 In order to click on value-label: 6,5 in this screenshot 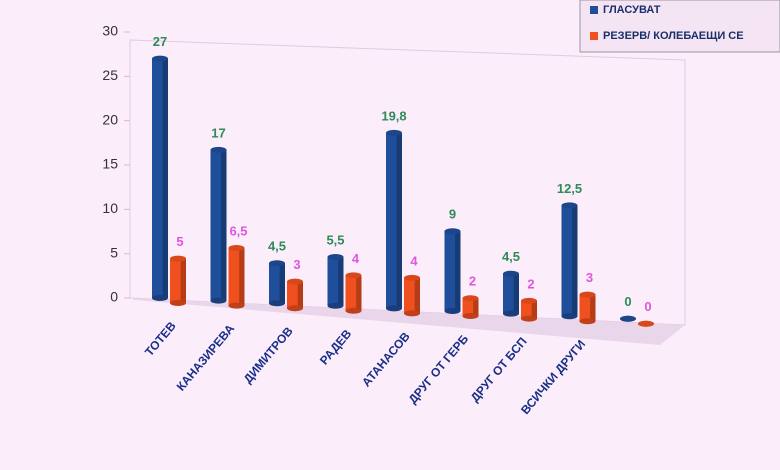, I will do `click(238, 230)`.